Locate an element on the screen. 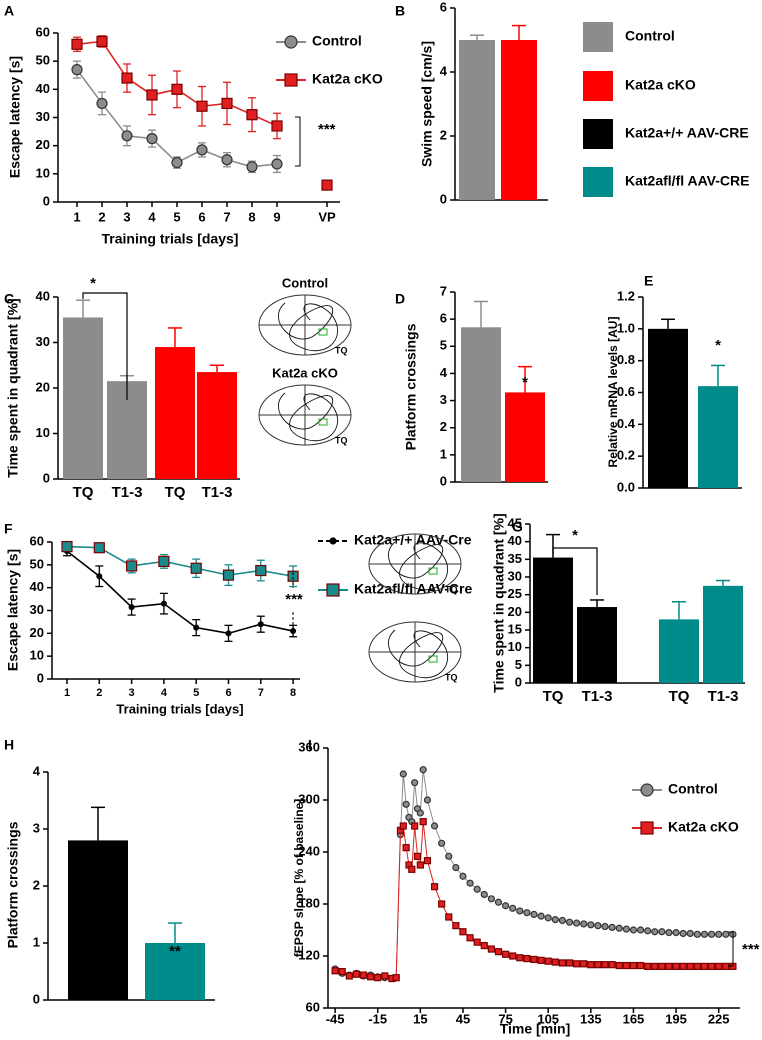 The image size is (762, 1040). legend-label: Kat2a cKO is located at coordinates (347, 79).